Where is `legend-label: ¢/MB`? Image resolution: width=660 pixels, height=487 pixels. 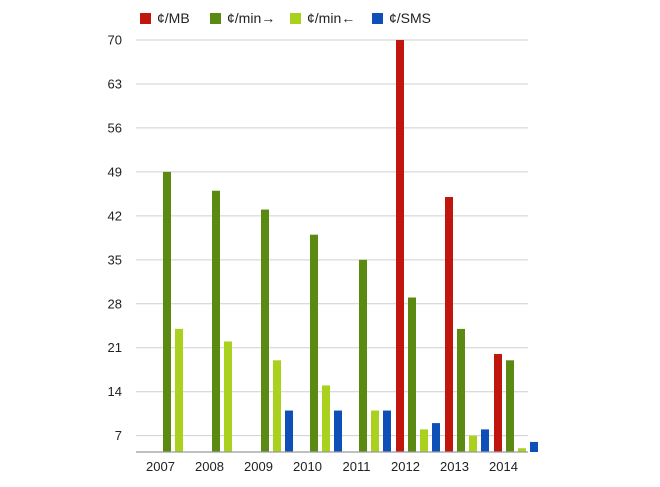
legend-label: ¢/MB is located at coordinates (173, 18).